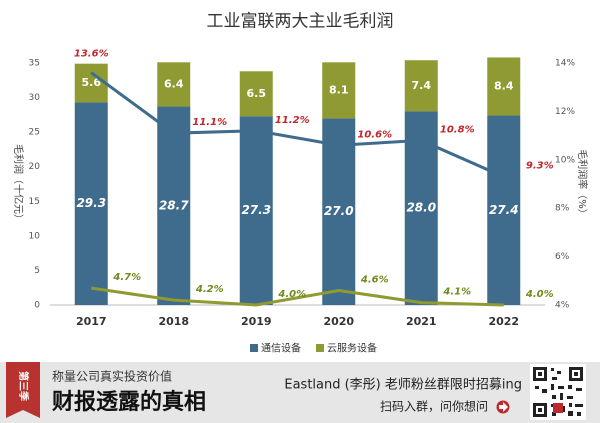  I want to click on x-tick-label: 2019, so click(256, 321).